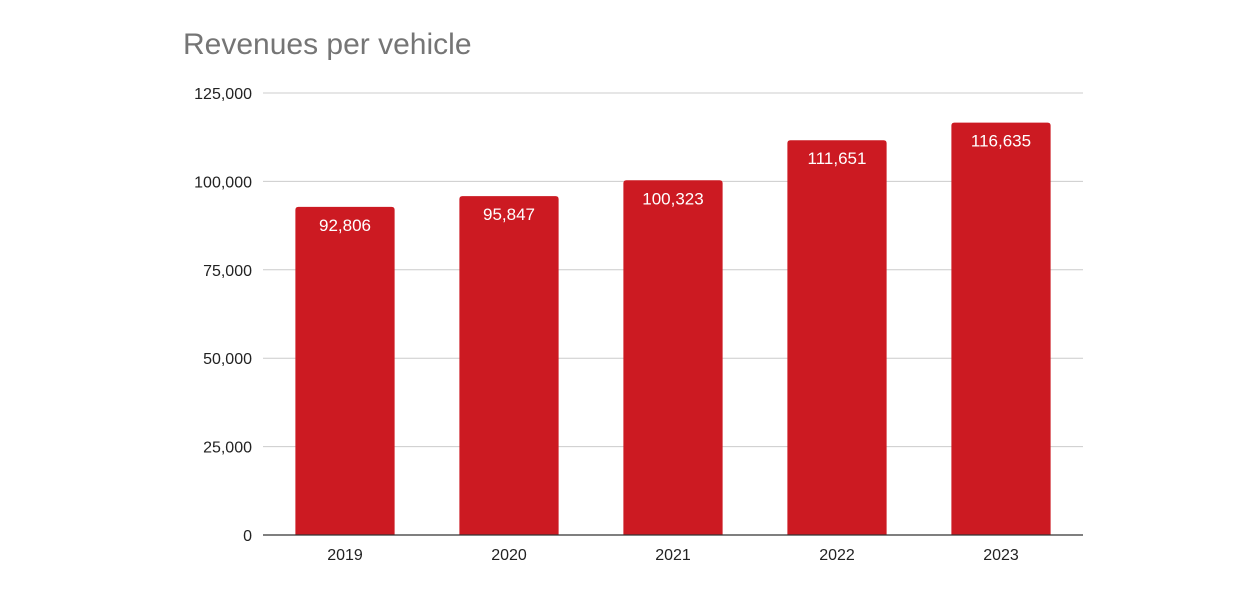 This screenshot has width=1248, height=606. I want to click on y-tick-label: 25,000, so click(227, 448).